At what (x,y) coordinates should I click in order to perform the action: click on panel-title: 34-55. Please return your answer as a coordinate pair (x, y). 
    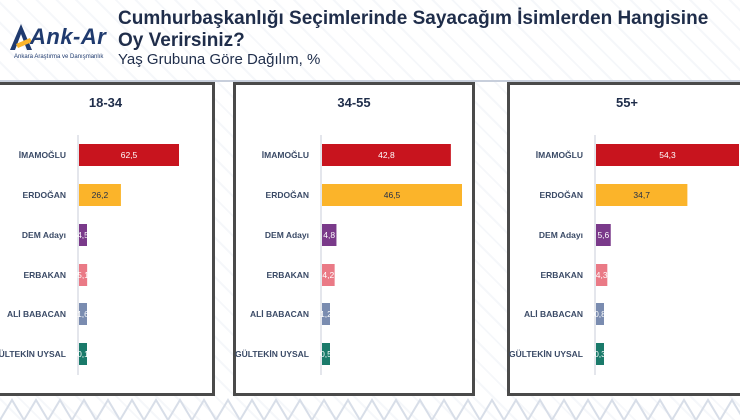
    Looking at the image, I should click on (354, 102).